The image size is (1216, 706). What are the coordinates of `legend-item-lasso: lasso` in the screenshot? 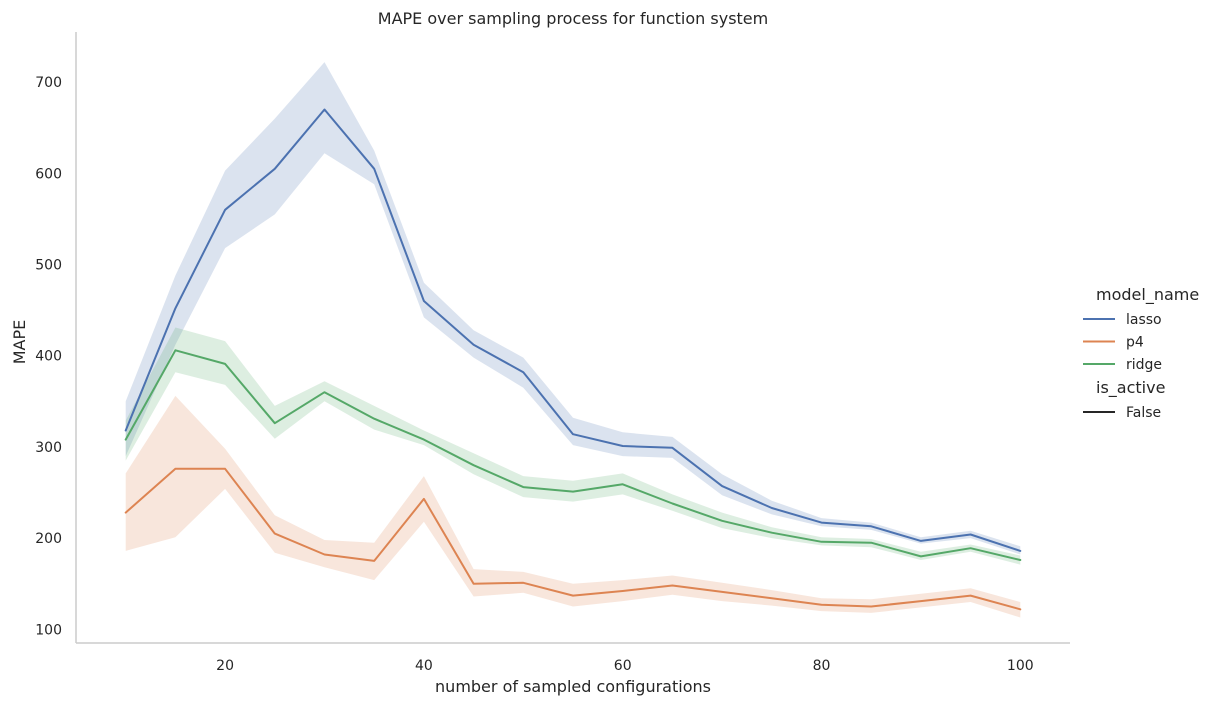 It's located at (1122, 320).